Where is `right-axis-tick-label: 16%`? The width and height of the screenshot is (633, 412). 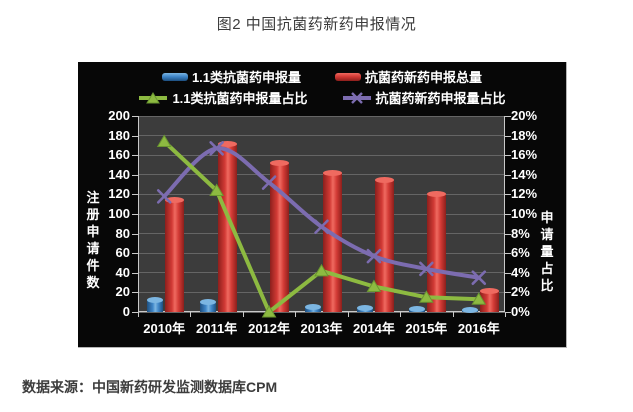
right-axis-tick-label: 16% is located at coordinates (524, 155).